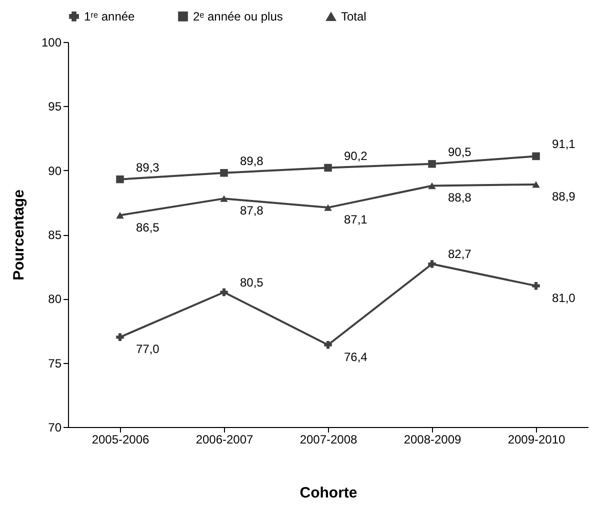 The width and height of the screenshot is (615, 524). What do you see at coordinates (356, 357) in the screenshot?
I see `data-label: 76,4` at bounding box center [356, 357].